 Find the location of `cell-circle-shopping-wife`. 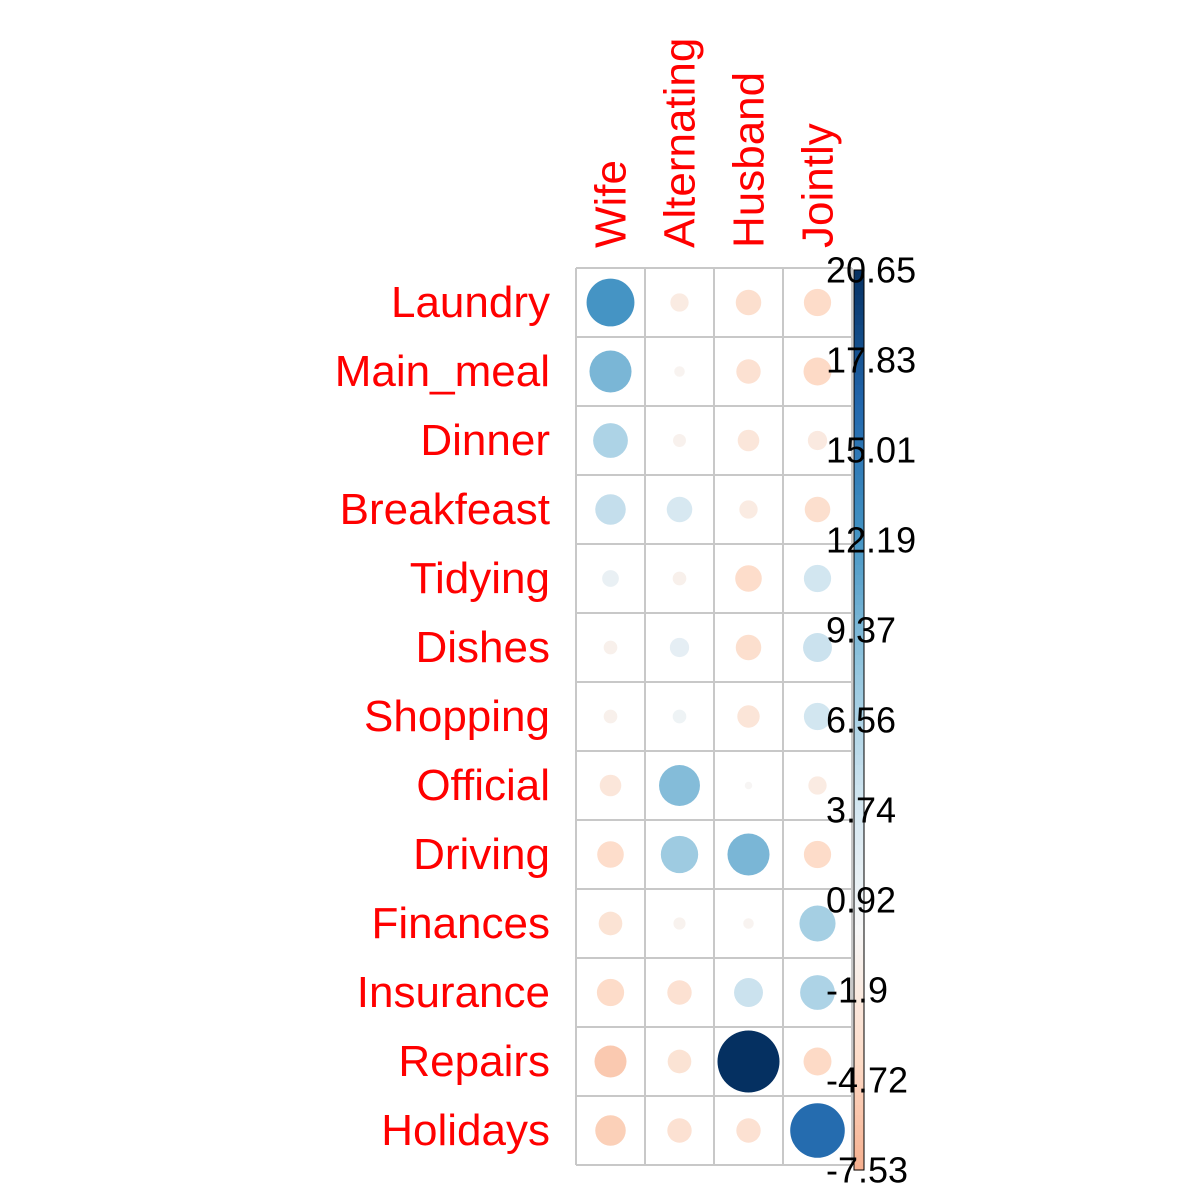

cell-circle-shopping-wife is located at coordinates (610, 716).